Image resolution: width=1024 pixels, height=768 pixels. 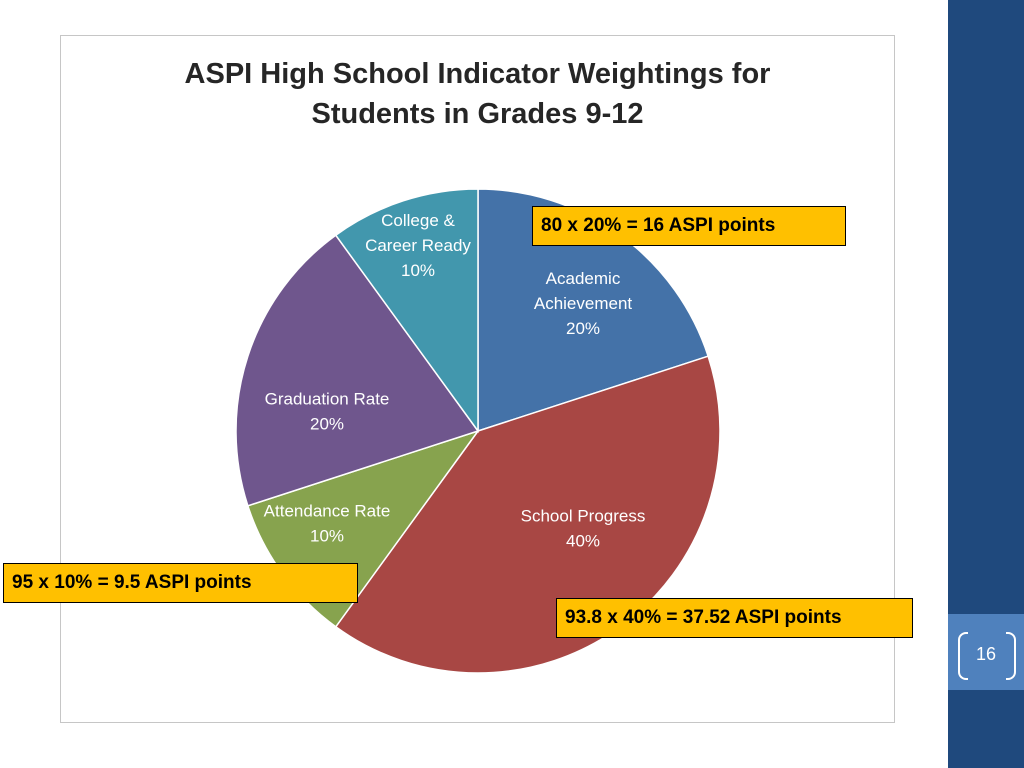 I want to click on pie-label-graduation-rate: Graduation Rate 20%, so click(x=327, y=412).